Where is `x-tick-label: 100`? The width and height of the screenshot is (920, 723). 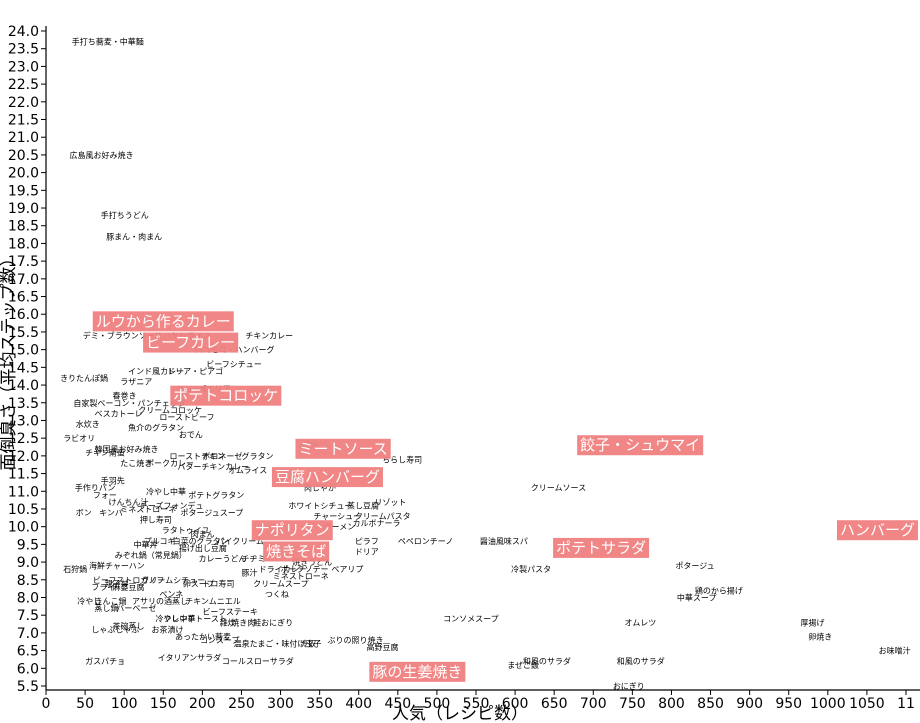
x-tick-label: 100 is located at coordinates (124, 704).